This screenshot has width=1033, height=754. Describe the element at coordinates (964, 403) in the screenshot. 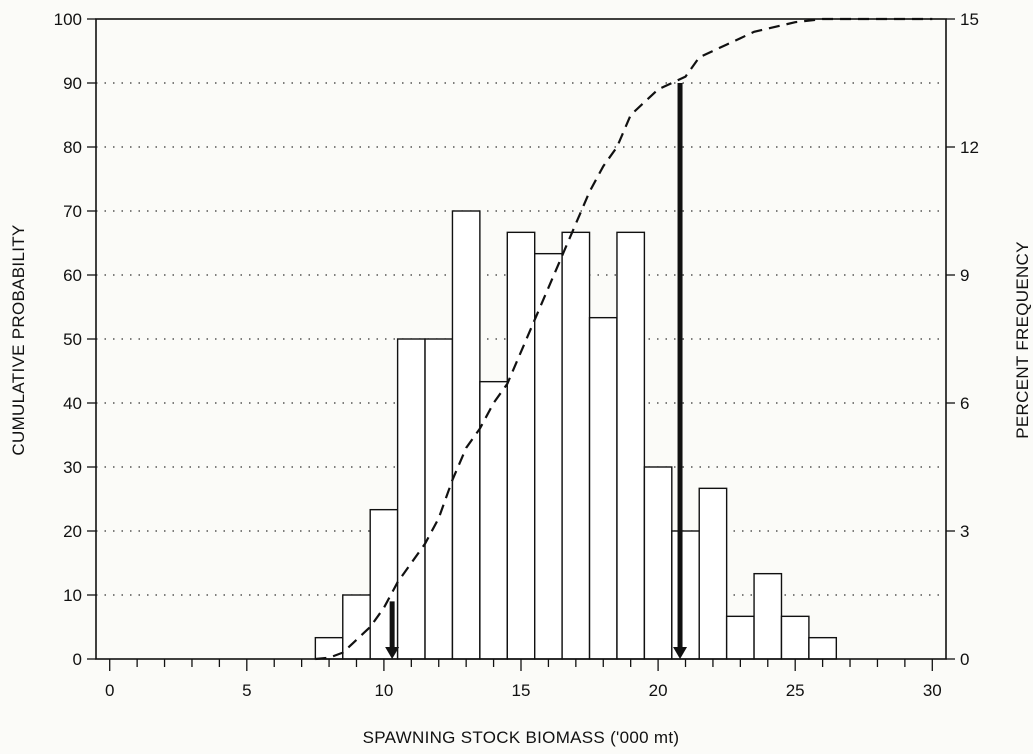

I see `right-y-tick-label: 6` at that location.